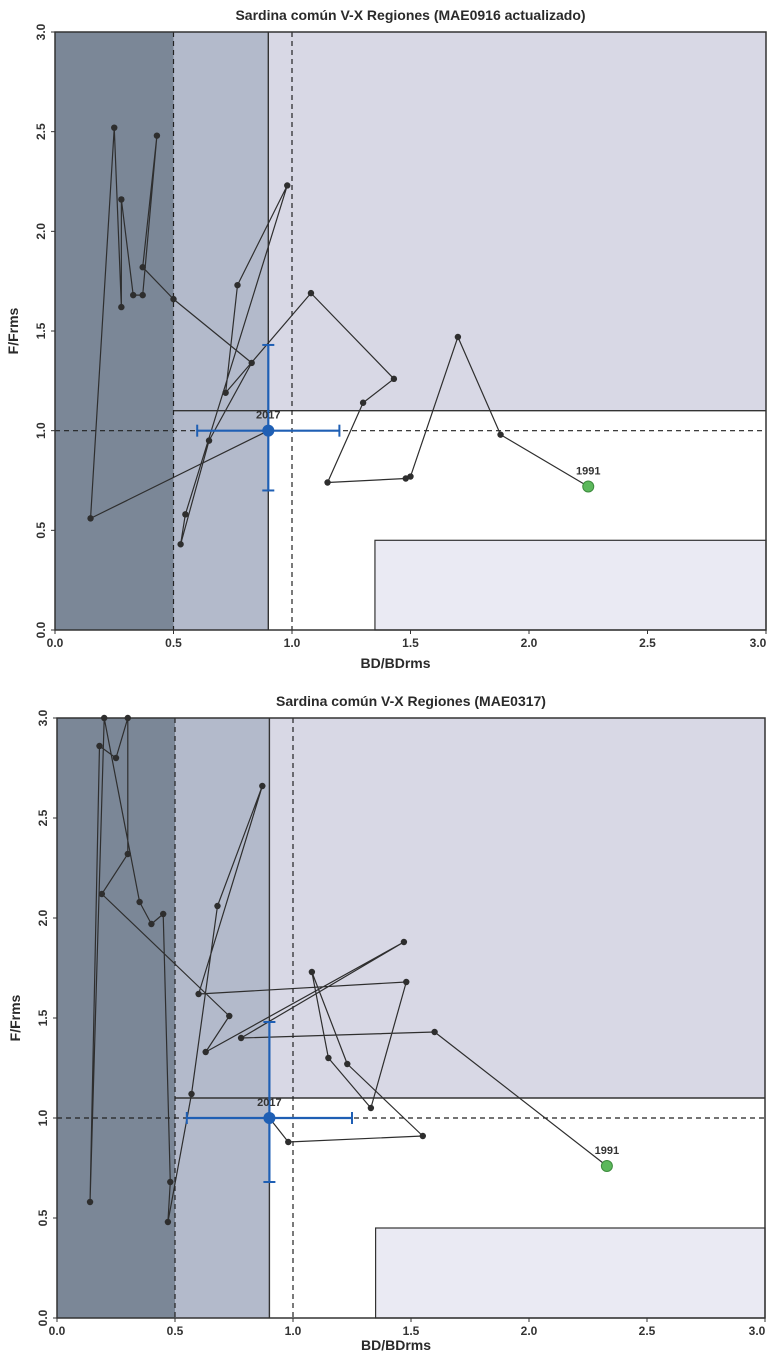 The width and height of the screenshot is (774, 1357). Describe the element at coordinates (411, 701) in the screenshot. I see `chart-title: Sardina común V-X Regiones (MAE0317)` at that location.